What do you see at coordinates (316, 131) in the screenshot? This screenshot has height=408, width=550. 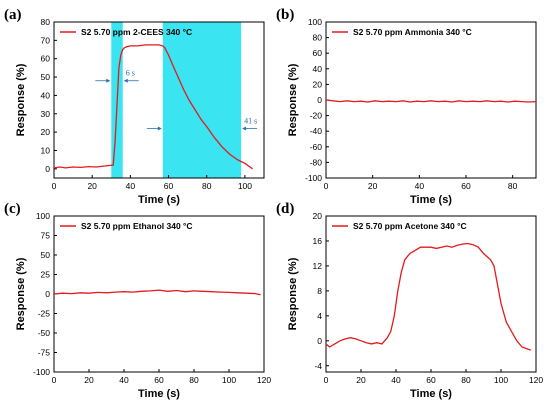 I see `y-tick-label: -40` at bounding box center [316, 131].